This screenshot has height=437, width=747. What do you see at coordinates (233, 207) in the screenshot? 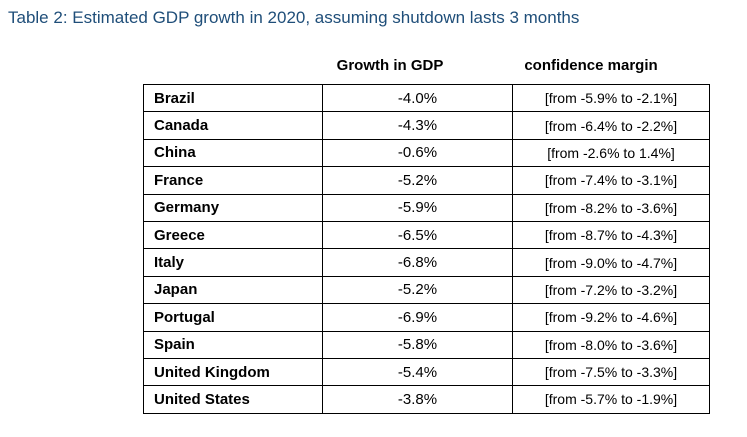
I see `country-cell: Germany` at bounding box center [233, 207].